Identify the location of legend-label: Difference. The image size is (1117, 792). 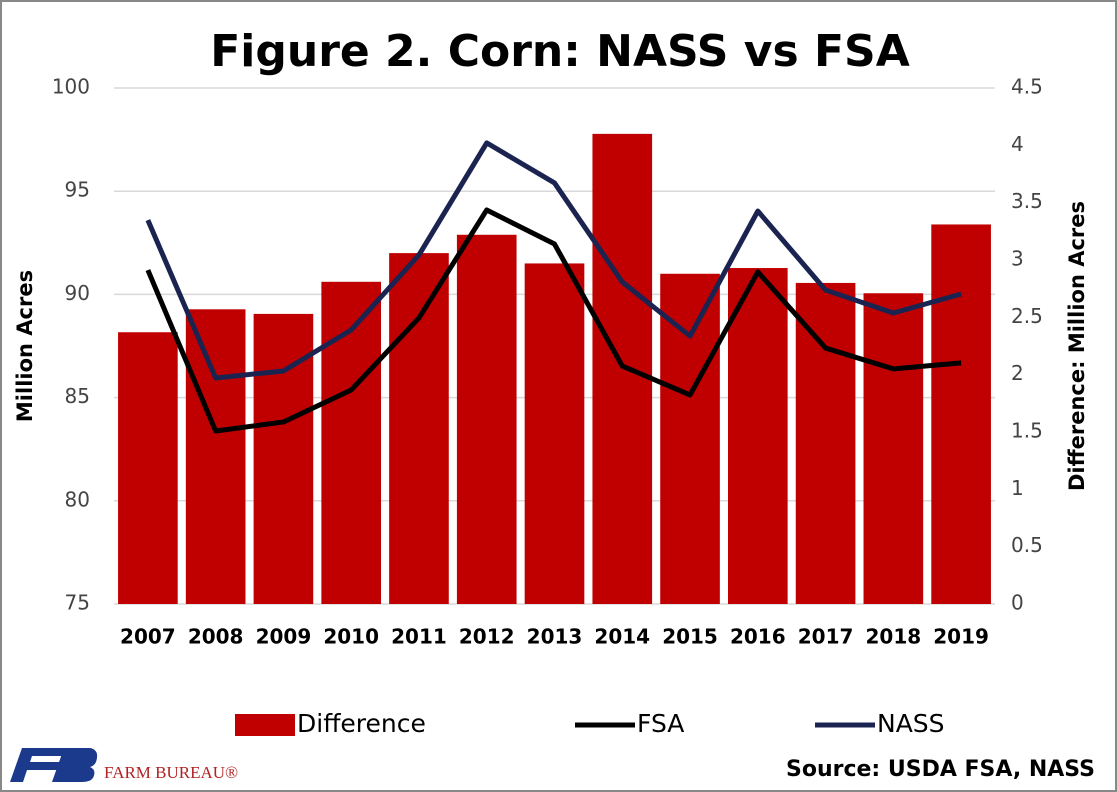
(361, 723).